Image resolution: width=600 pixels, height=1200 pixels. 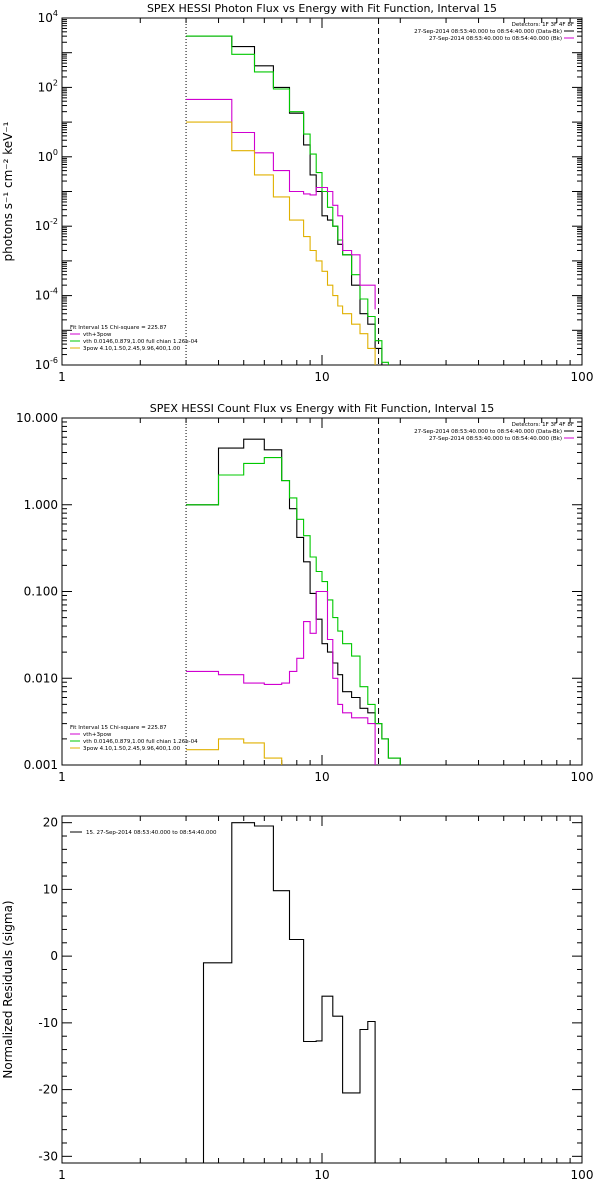 I want to click on y-tick-label: 10⁻⁶, so click(x=46, y=364).